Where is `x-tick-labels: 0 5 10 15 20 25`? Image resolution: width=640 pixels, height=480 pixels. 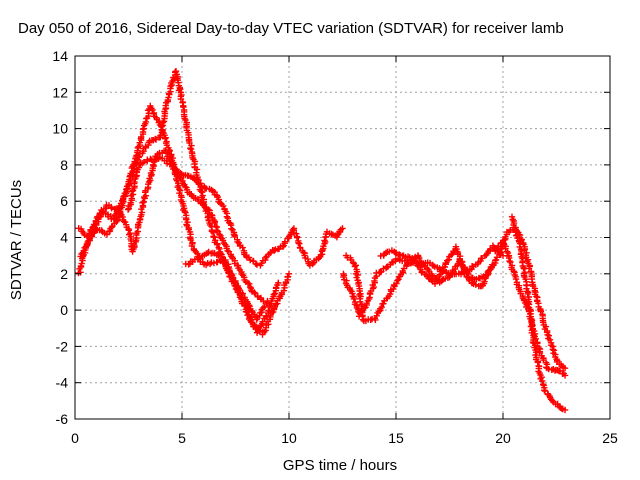
x-tick-labels: 0 5 10 15 20 25 is located at coordinates (344, 438).